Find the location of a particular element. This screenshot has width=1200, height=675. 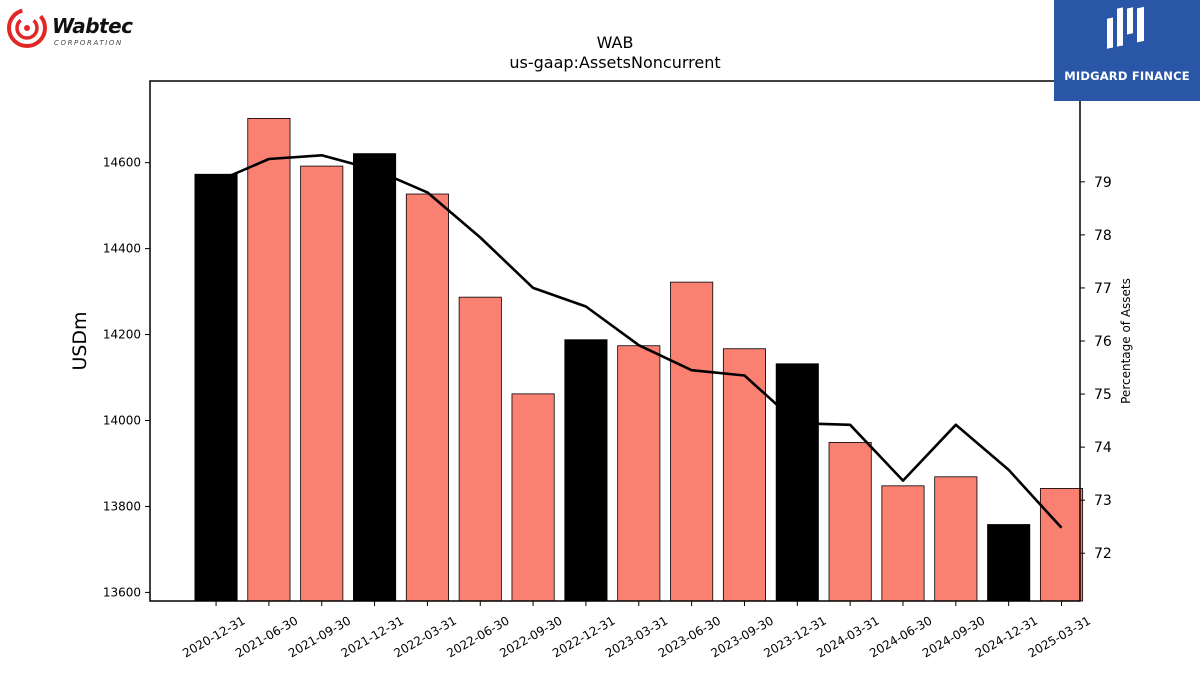

midgard-logo-icon is located at coordinates (1125, 27).